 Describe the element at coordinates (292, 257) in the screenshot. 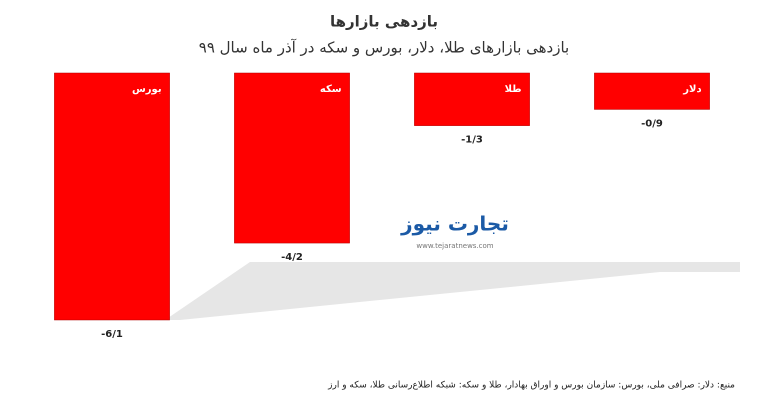

I see `value-label: -4/2` at that location.